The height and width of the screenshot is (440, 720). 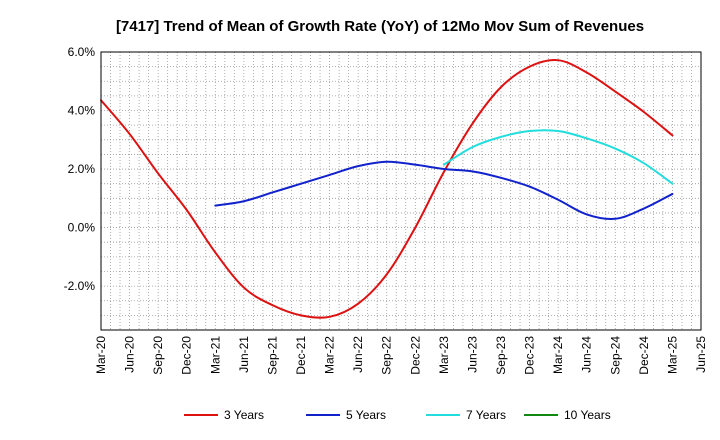 I want to click on x-tick-label: Dec-23, so click(x=530, y=355).